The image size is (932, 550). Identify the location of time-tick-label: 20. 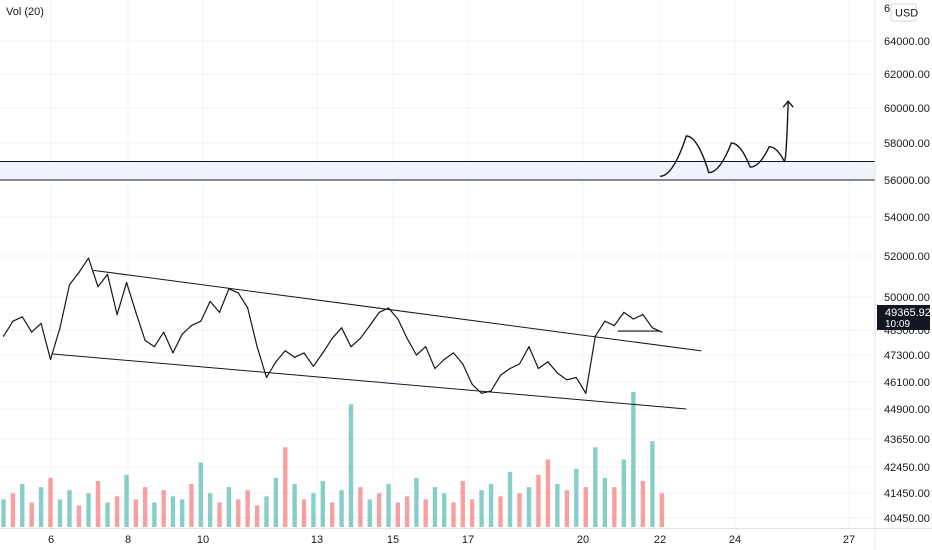
(583, 540).